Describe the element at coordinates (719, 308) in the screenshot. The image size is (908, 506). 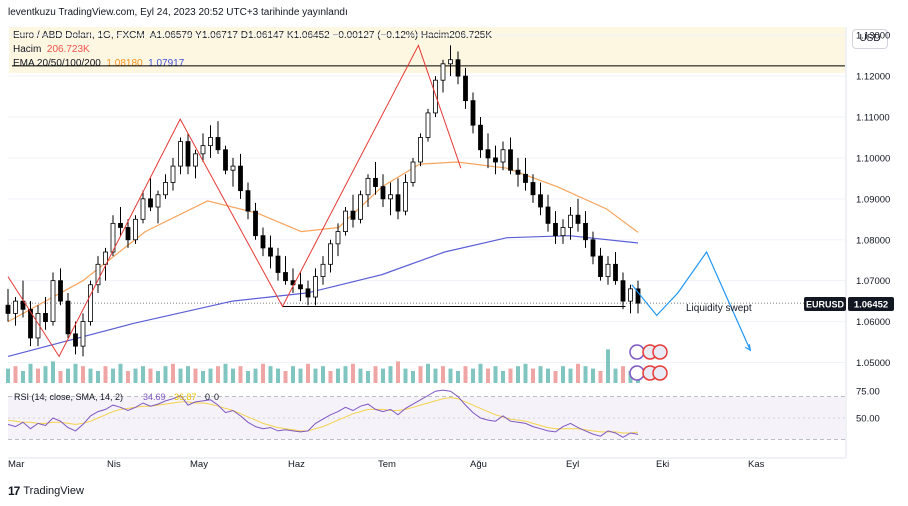
I see `liquidity-swept-label: Liquidity swept` at that location.